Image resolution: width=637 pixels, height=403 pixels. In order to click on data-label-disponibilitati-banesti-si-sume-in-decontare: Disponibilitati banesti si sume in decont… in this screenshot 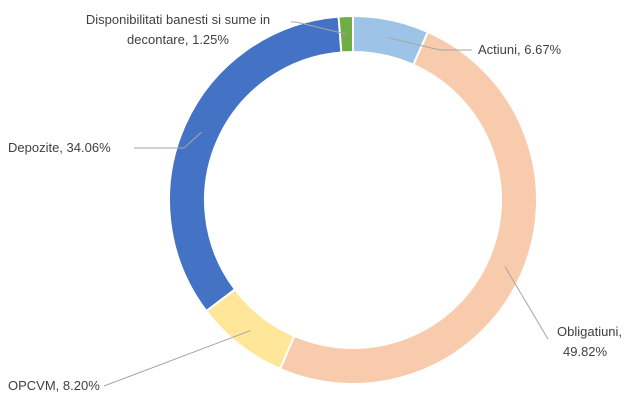, I will do `click(178, 29)`.